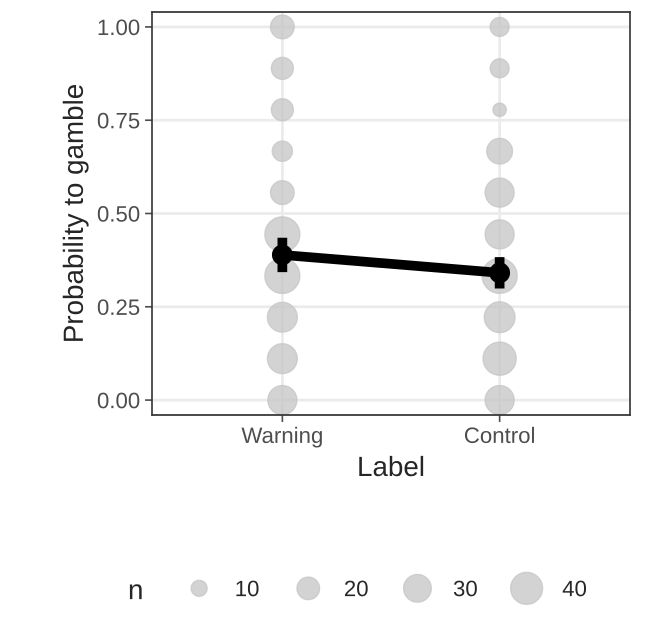 Image resolution: width=670 pixels, height=624 pixels. I want to click on legend-title: n, so click(136, 592).